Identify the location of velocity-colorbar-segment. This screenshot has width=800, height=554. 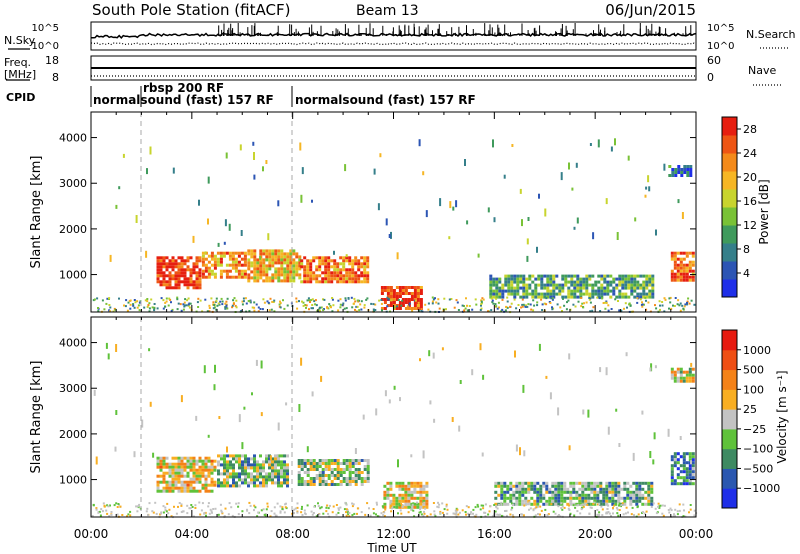
(729, 498).